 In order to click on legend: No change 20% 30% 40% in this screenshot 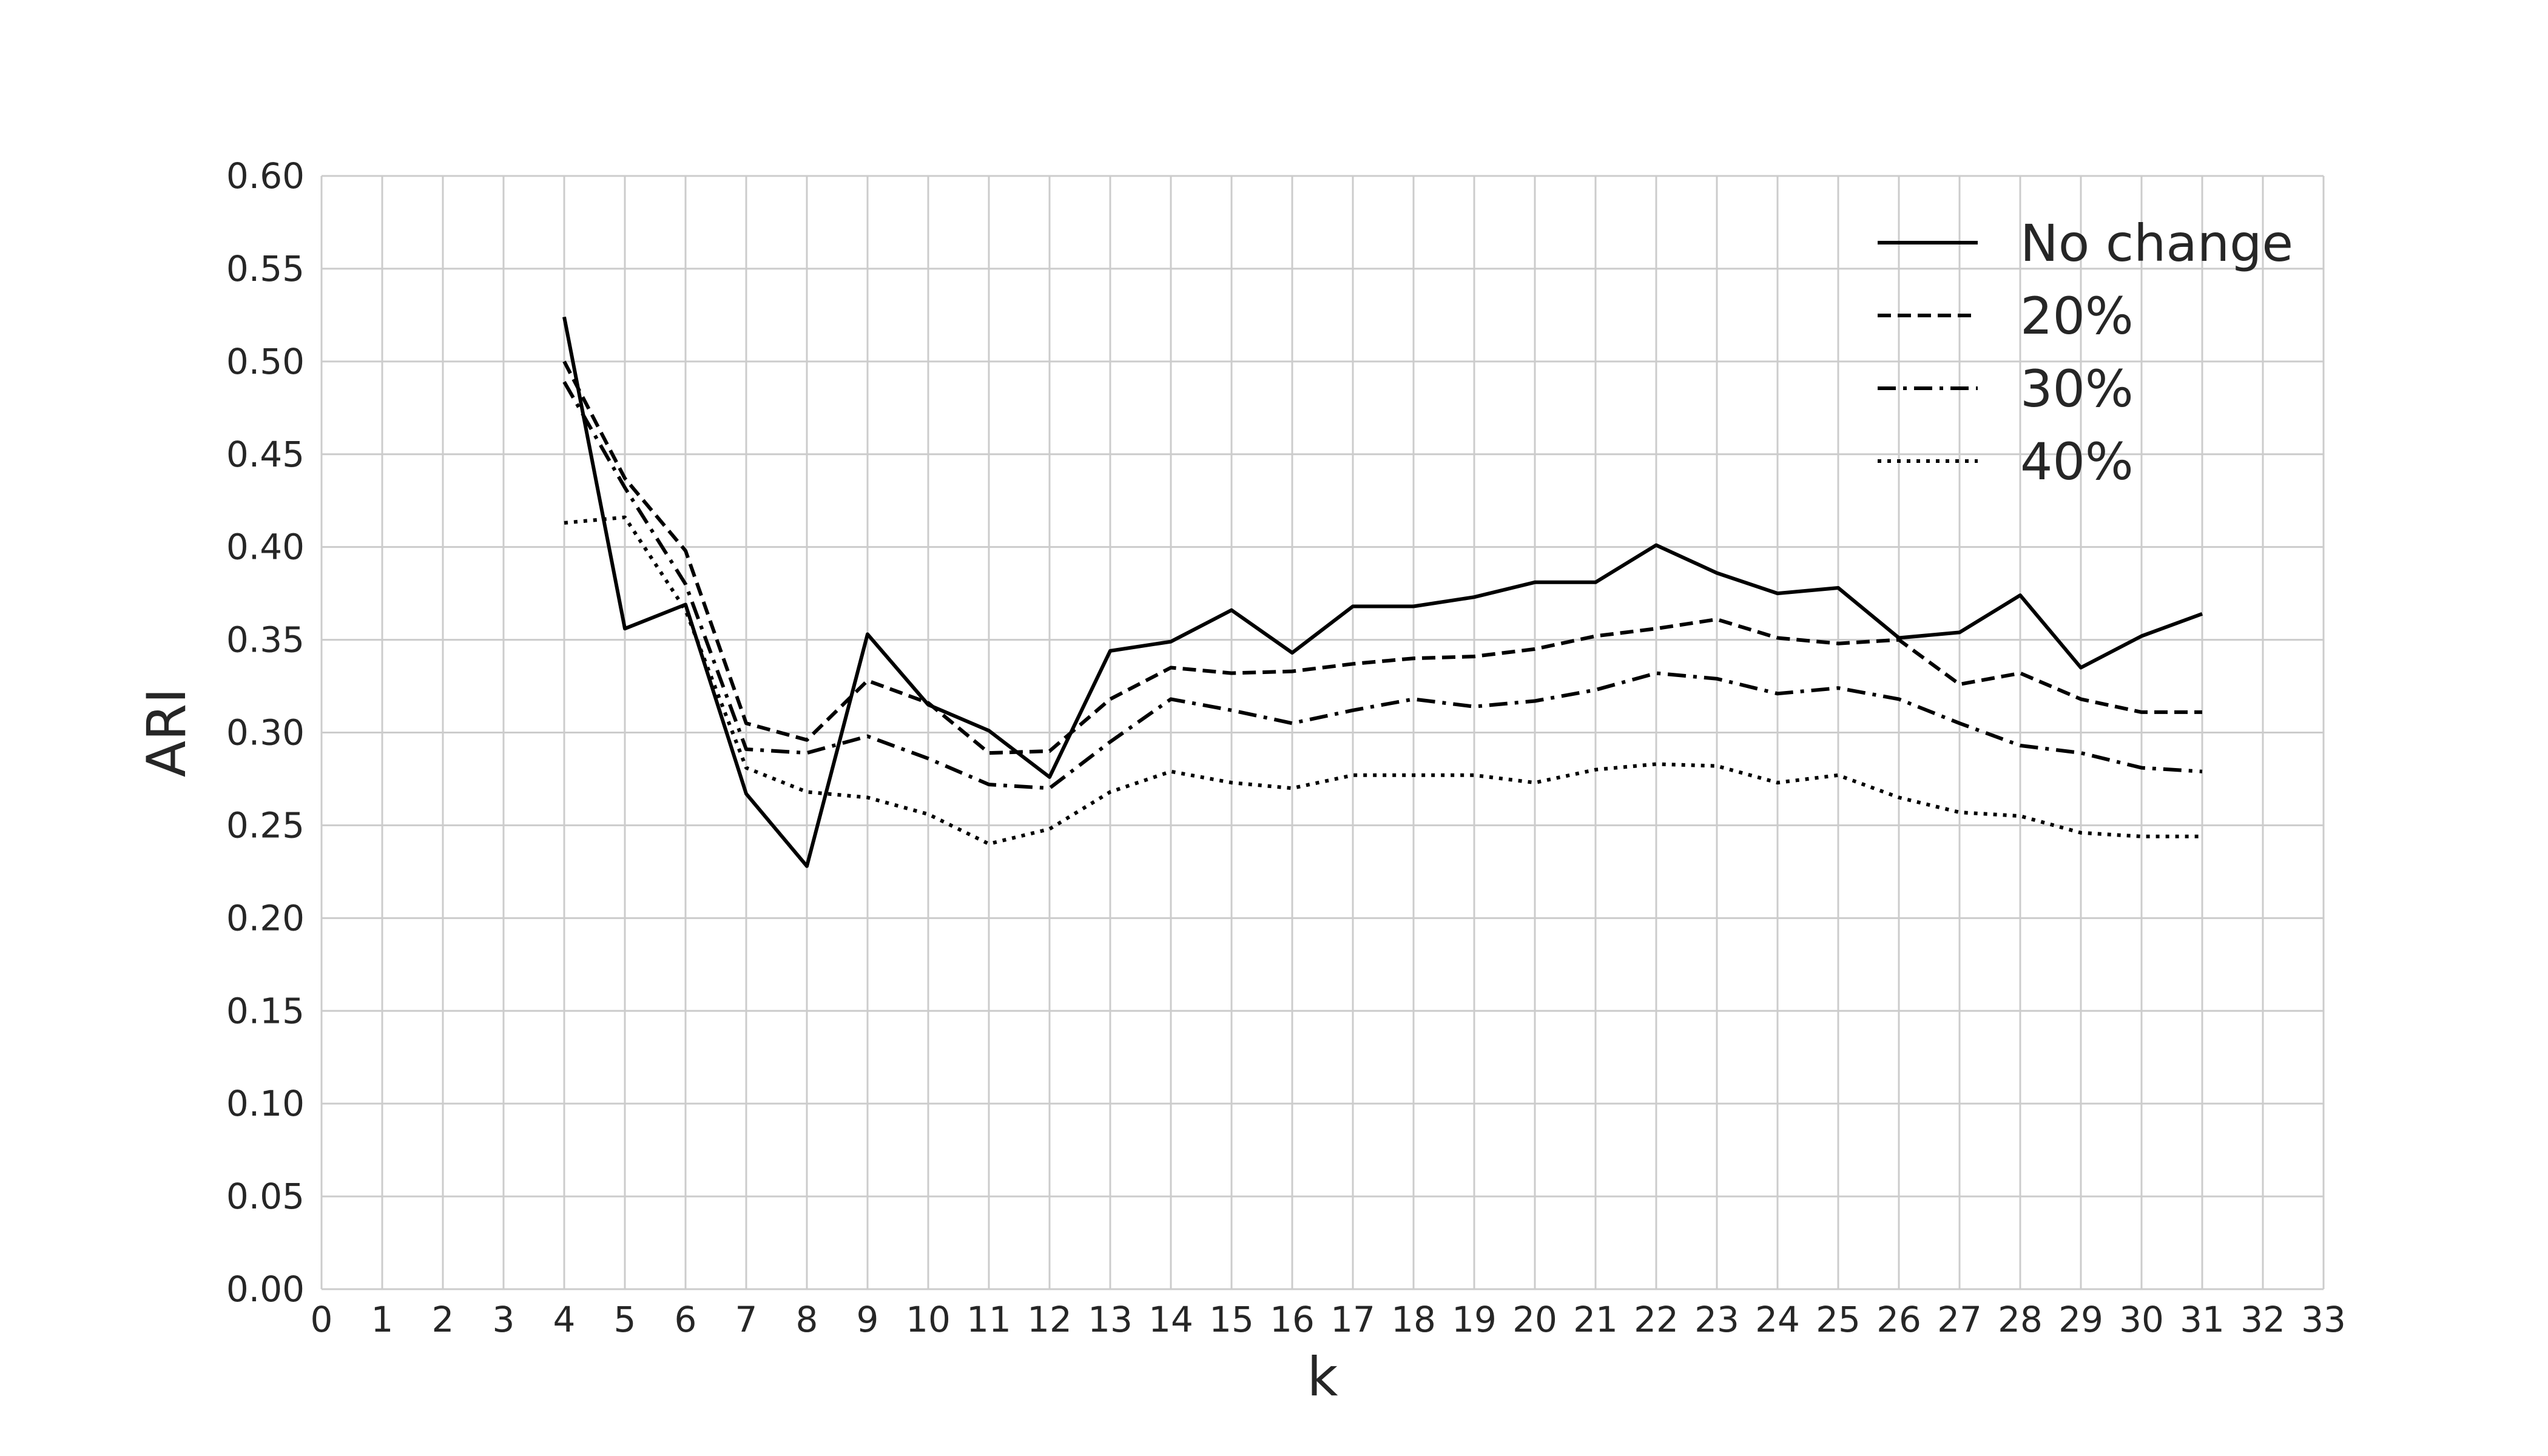, I will do `click(2085, 352)`.